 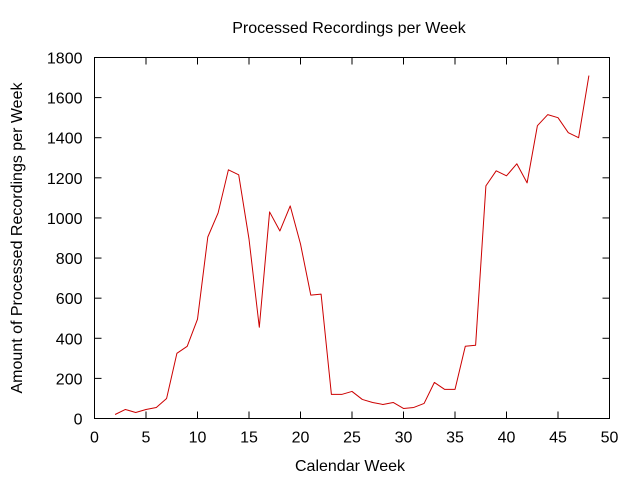 I want to click on x-tick-label: 40, so click(x=507, y=438).